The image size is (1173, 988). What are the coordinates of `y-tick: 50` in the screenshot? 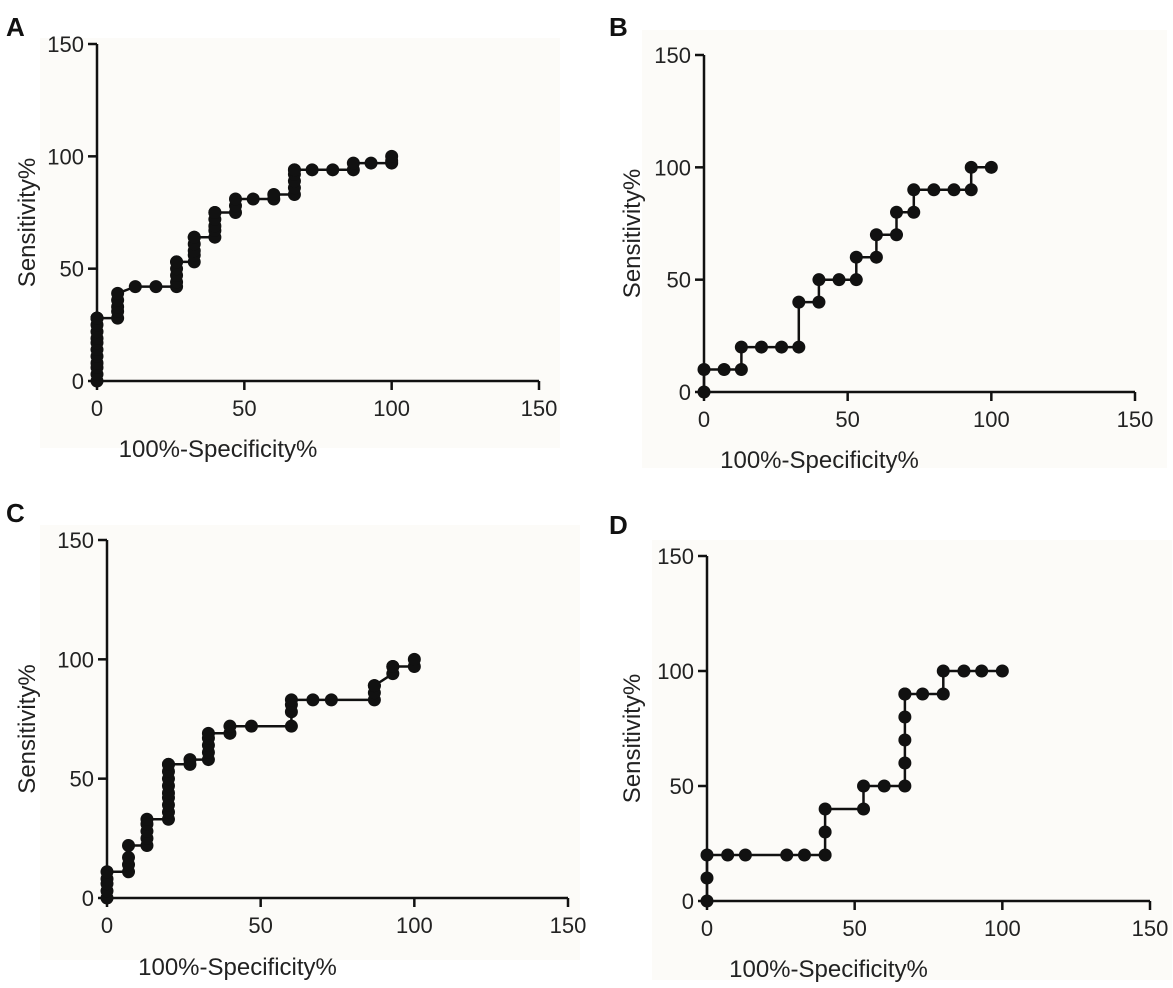 It's located at (88, 779).